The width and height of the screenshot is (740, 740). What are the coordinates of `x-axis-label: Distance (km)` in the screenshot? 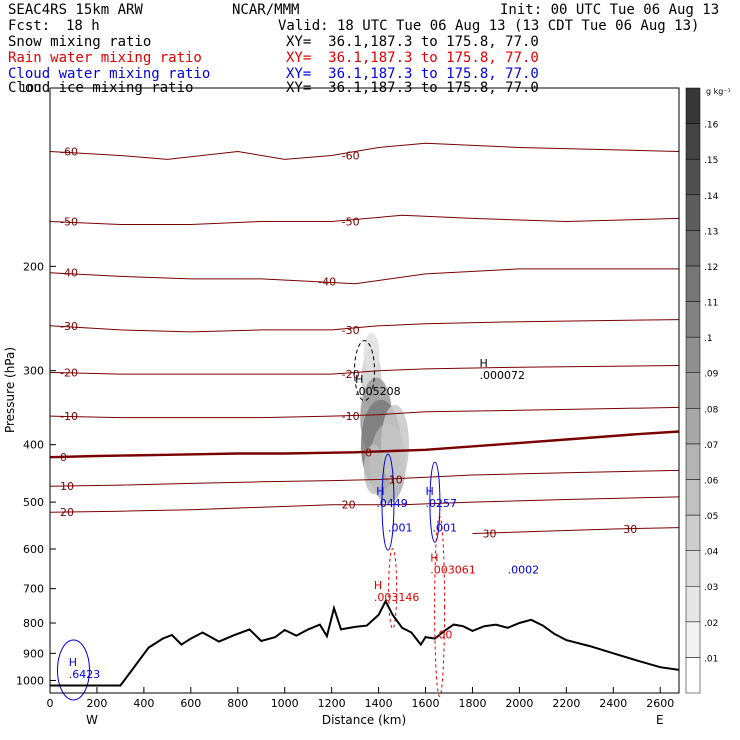 It's located at (364, 720).